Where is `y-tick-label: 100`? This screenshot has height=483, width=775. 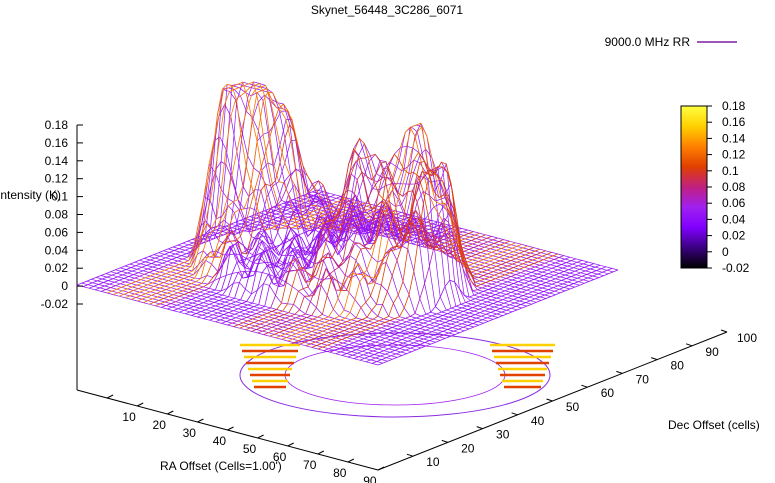 y-tick-label: 100 is located at coordinates (747, 338).